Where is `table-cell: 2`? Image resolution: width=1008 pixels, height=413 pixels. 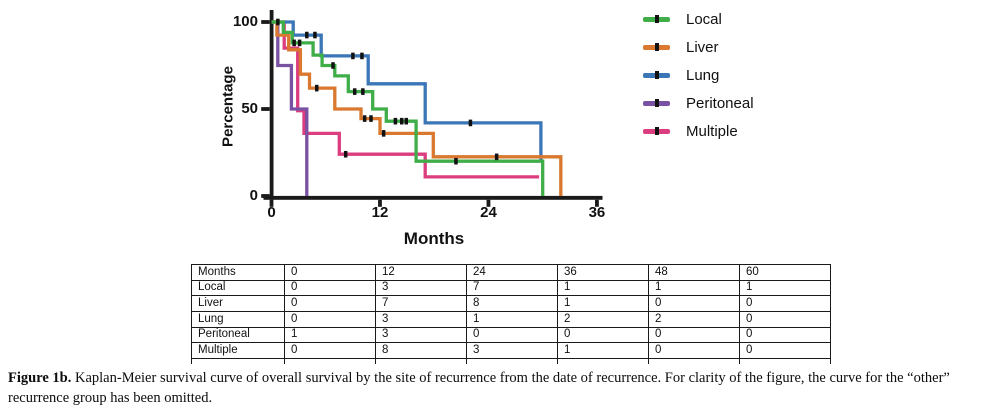
table-cell: 2 is located at coordinates (694, 319).